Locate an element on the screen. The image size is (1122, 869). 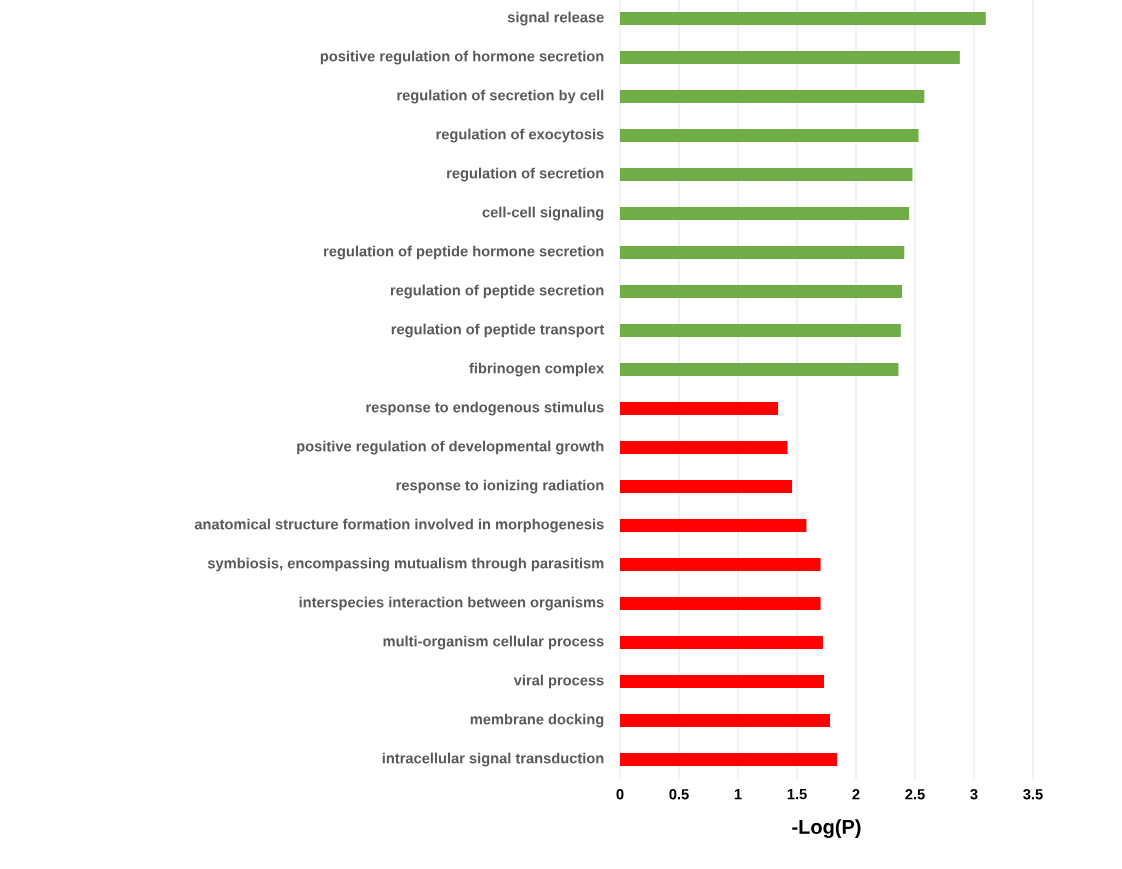
y-tick-label: anatomical structure formation involved in morphogenesis is located at coordinates (399, 525).